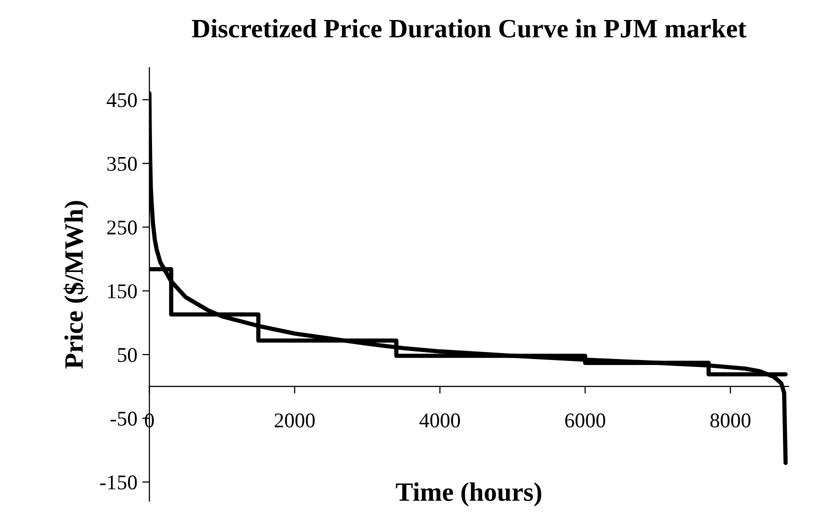 This screenshot has width=830, height=522. Describe the element at coordinates (730, 420) in the screenshot. I see `x-tick-label: 8000` at that location.